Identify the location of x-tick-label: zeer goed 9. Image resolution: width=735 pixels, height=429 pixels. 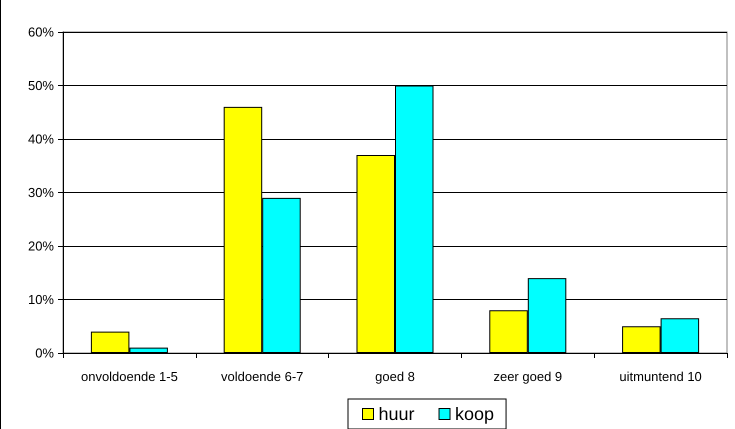
(527, 376).